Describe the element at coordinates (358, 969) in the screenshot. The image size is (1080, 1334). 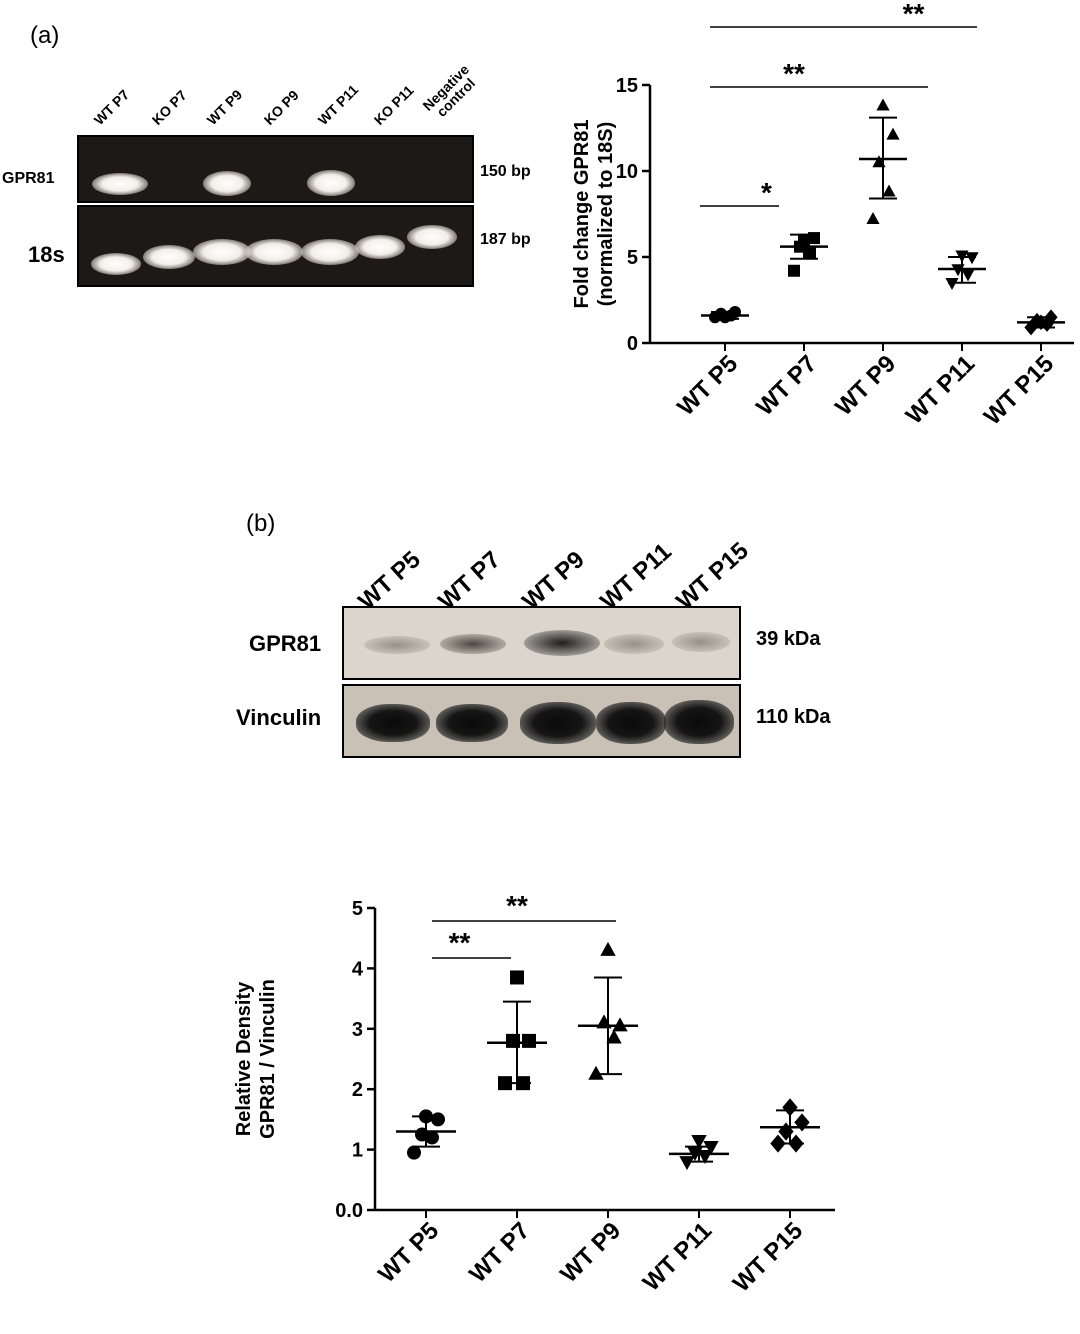
I see `chart-b-y-tick-label: 4` at that location.